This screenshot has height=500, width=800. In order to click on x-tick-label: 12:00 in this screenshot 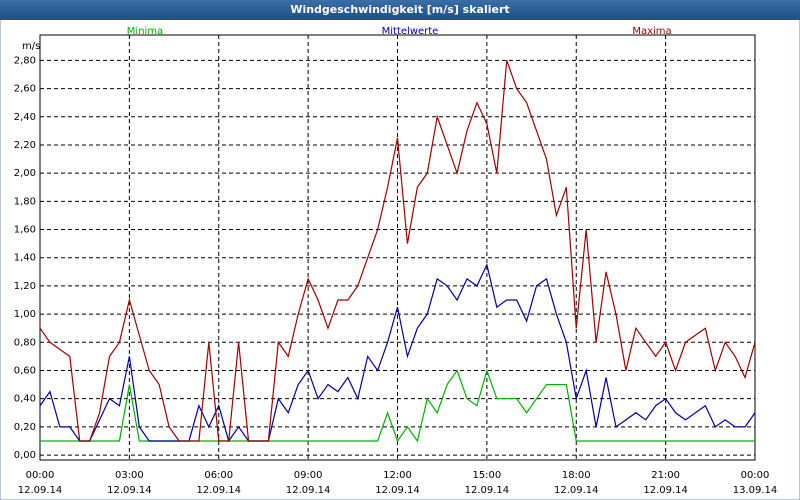, I will do `click(397, 475)`.